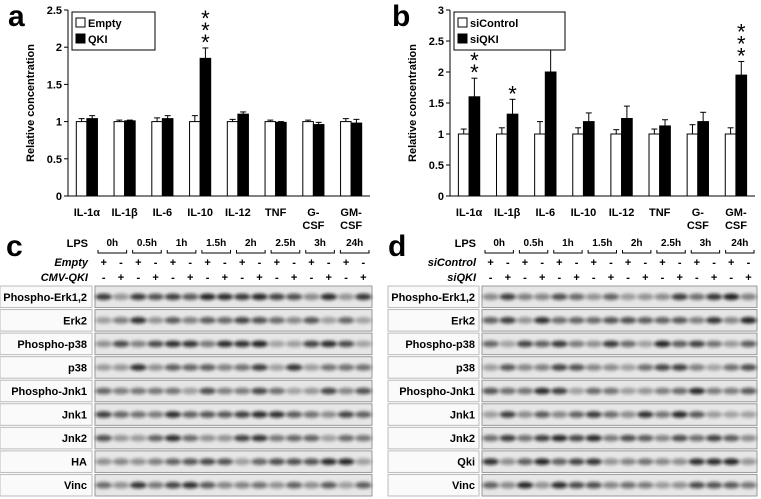 The width and height of the screenshot is (761, 499). What do you see at coordinates (59, 197) in the screenshot?
I see `y-tick-label: 0` at bounding box center [59, 197].